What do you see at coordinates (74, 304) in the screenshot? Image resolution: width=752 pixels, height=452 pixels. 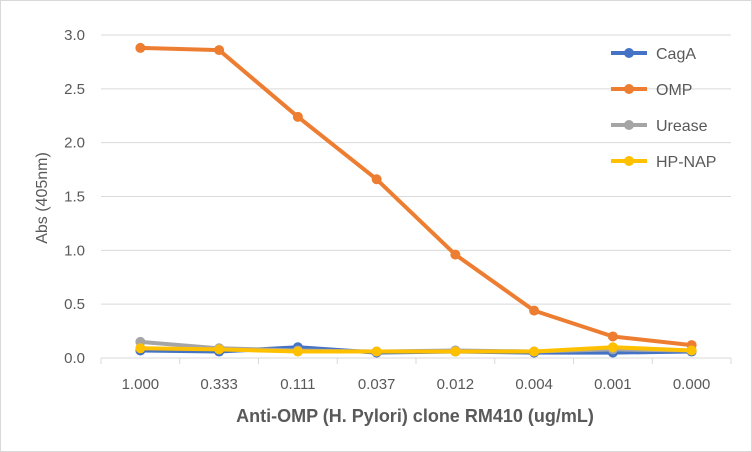 I see `y-tick-label: 0.5` at bounding box center [74, 304].